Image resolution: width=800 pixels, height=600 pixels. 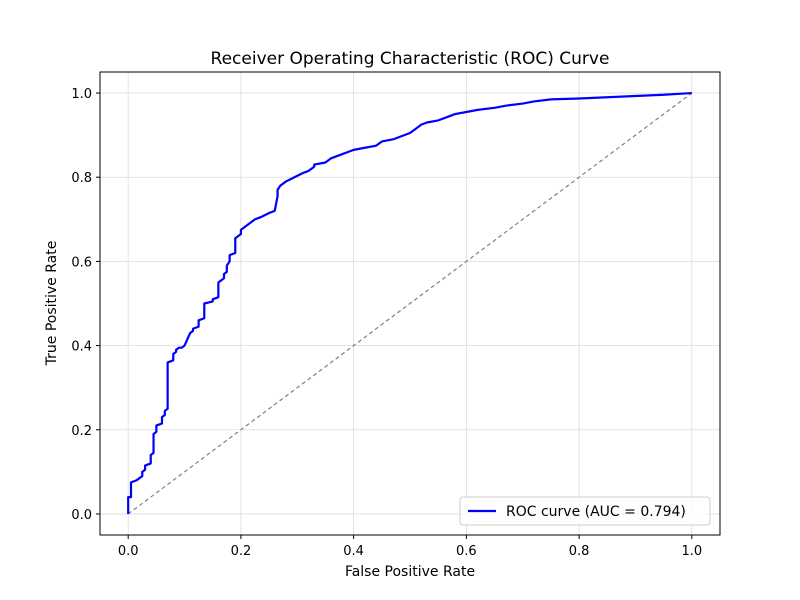 I want to click on y-axis-label: True Positive Rate, so click(x=52, y=304).